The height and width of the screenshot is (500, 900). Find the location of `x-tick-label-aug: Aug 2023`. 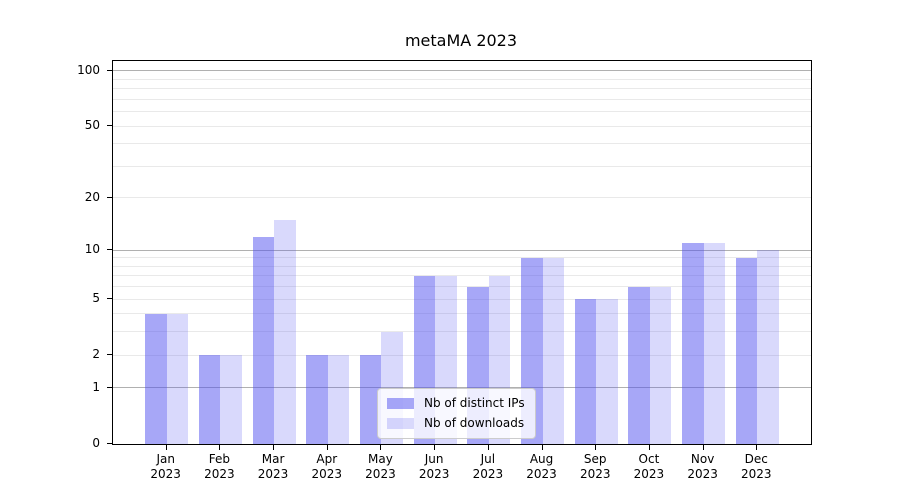

x-tick-label-aug: Aug 2023 is located at coordinates (541, 466).